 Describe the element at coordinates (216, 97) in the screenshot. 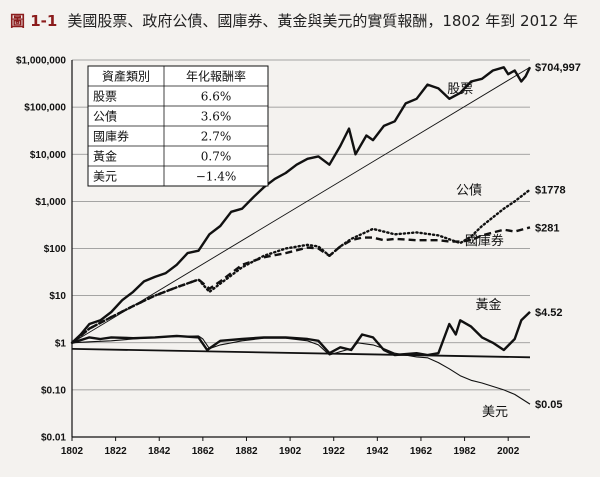

I see `table-return-cell: 6.6%` at that location.